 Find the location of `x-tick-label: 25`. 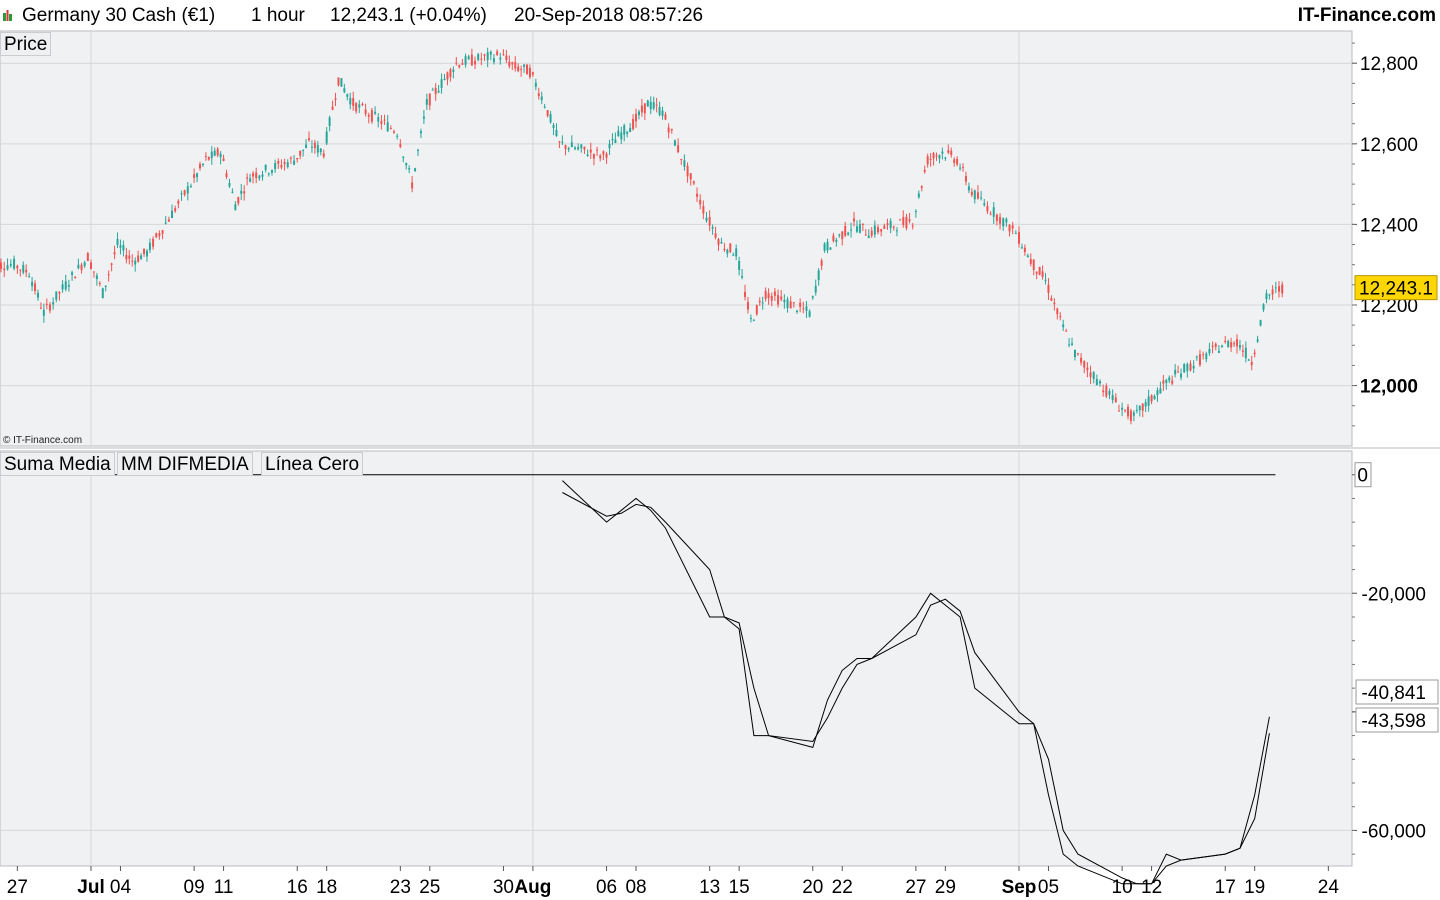

x-tick-label: 25 is located at coordinates (429, 887).